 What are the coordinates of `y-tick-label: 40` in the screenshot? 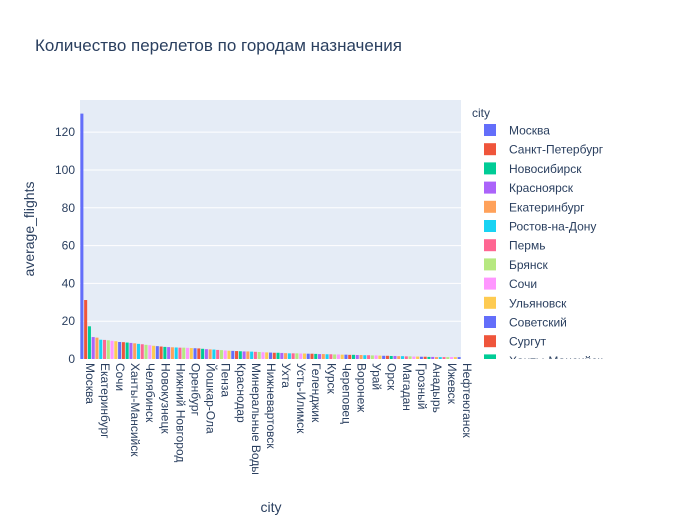 It's located at (69, 283).